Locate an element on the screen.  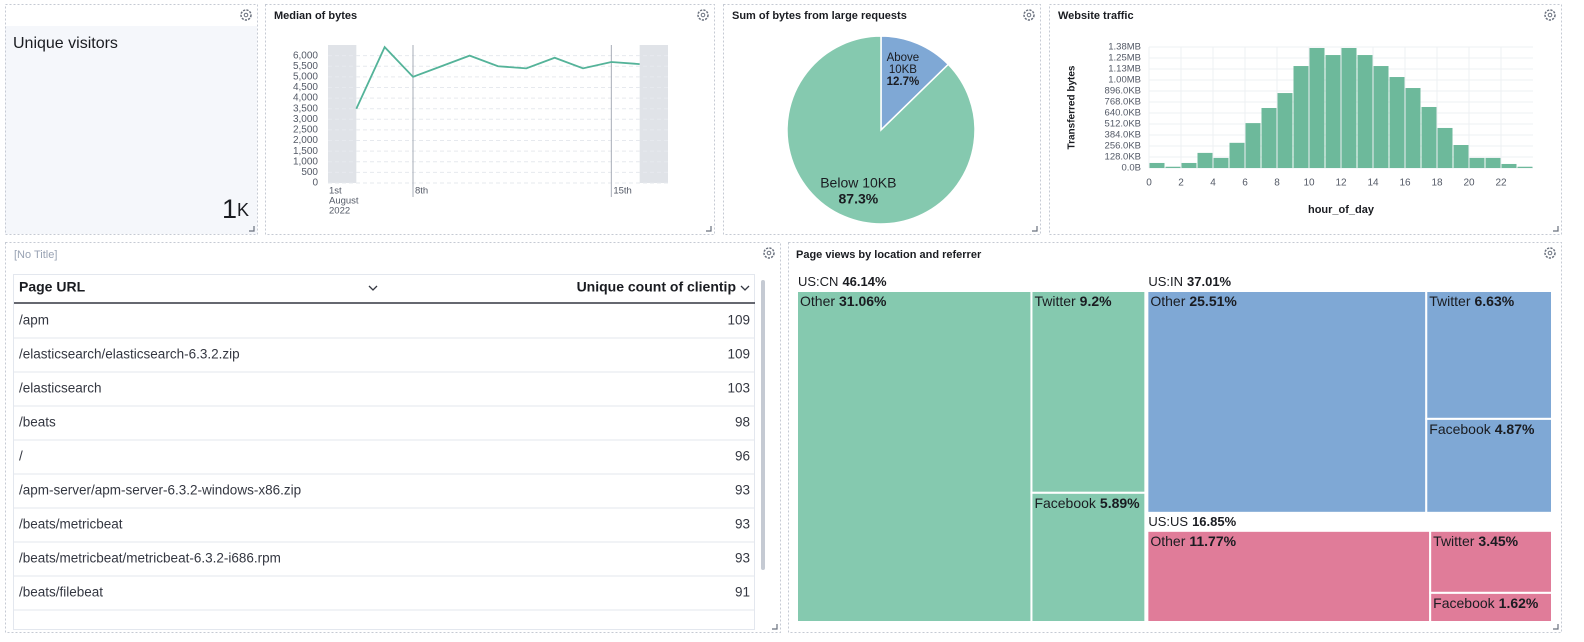
cell-label-value: 5.89% is located at coordinates (1120, 503).